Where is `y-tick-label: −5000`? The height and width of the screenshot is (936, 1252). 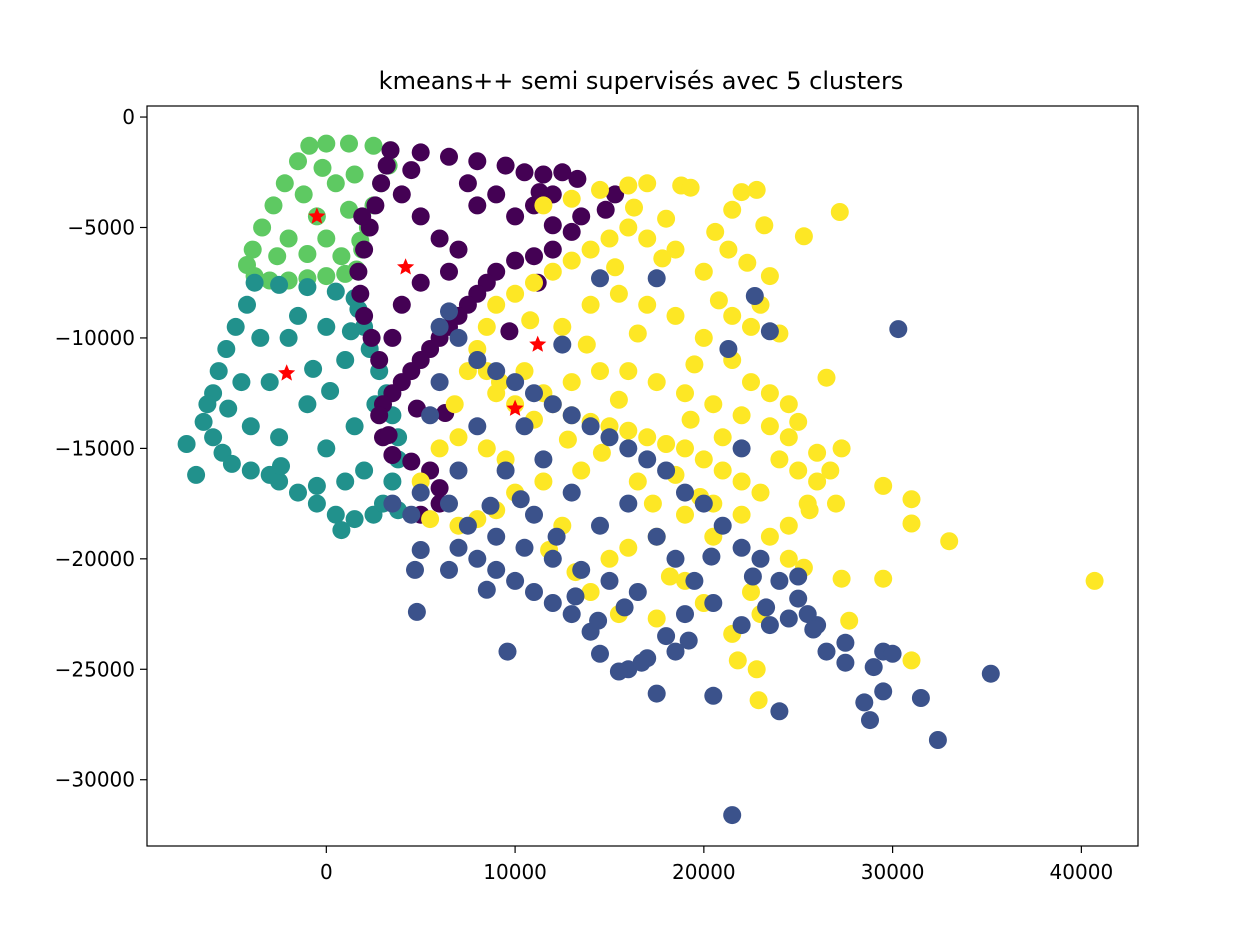 y-tick-label: −5000 is located at coordinates (101, 227).